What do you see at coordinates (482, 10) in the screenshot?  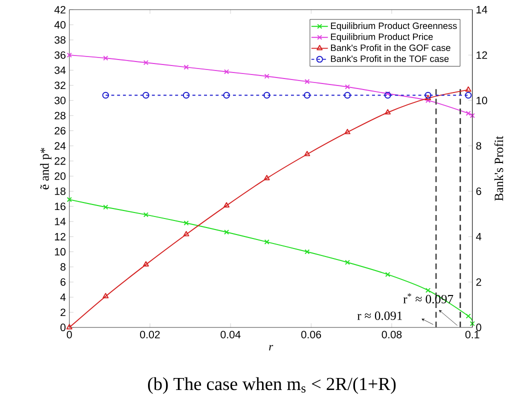 I see `y2-tick-label: 14` at bounding box center [482, 10].